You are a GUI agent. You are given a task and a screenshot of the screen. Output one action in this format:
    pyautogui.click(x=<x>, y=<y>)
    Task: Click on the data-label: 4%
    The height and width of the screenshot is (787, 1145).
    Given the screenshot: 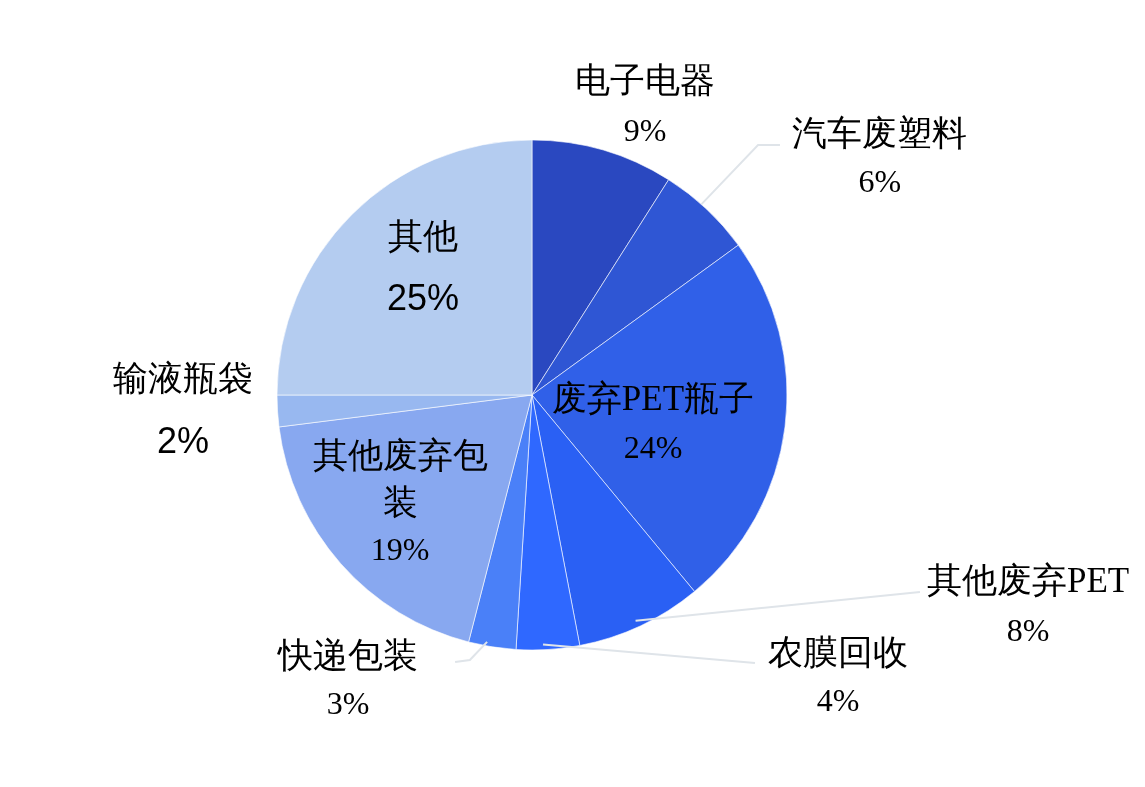 What is the action you would take?
    pyautogui.click(x=838, y=699)
    